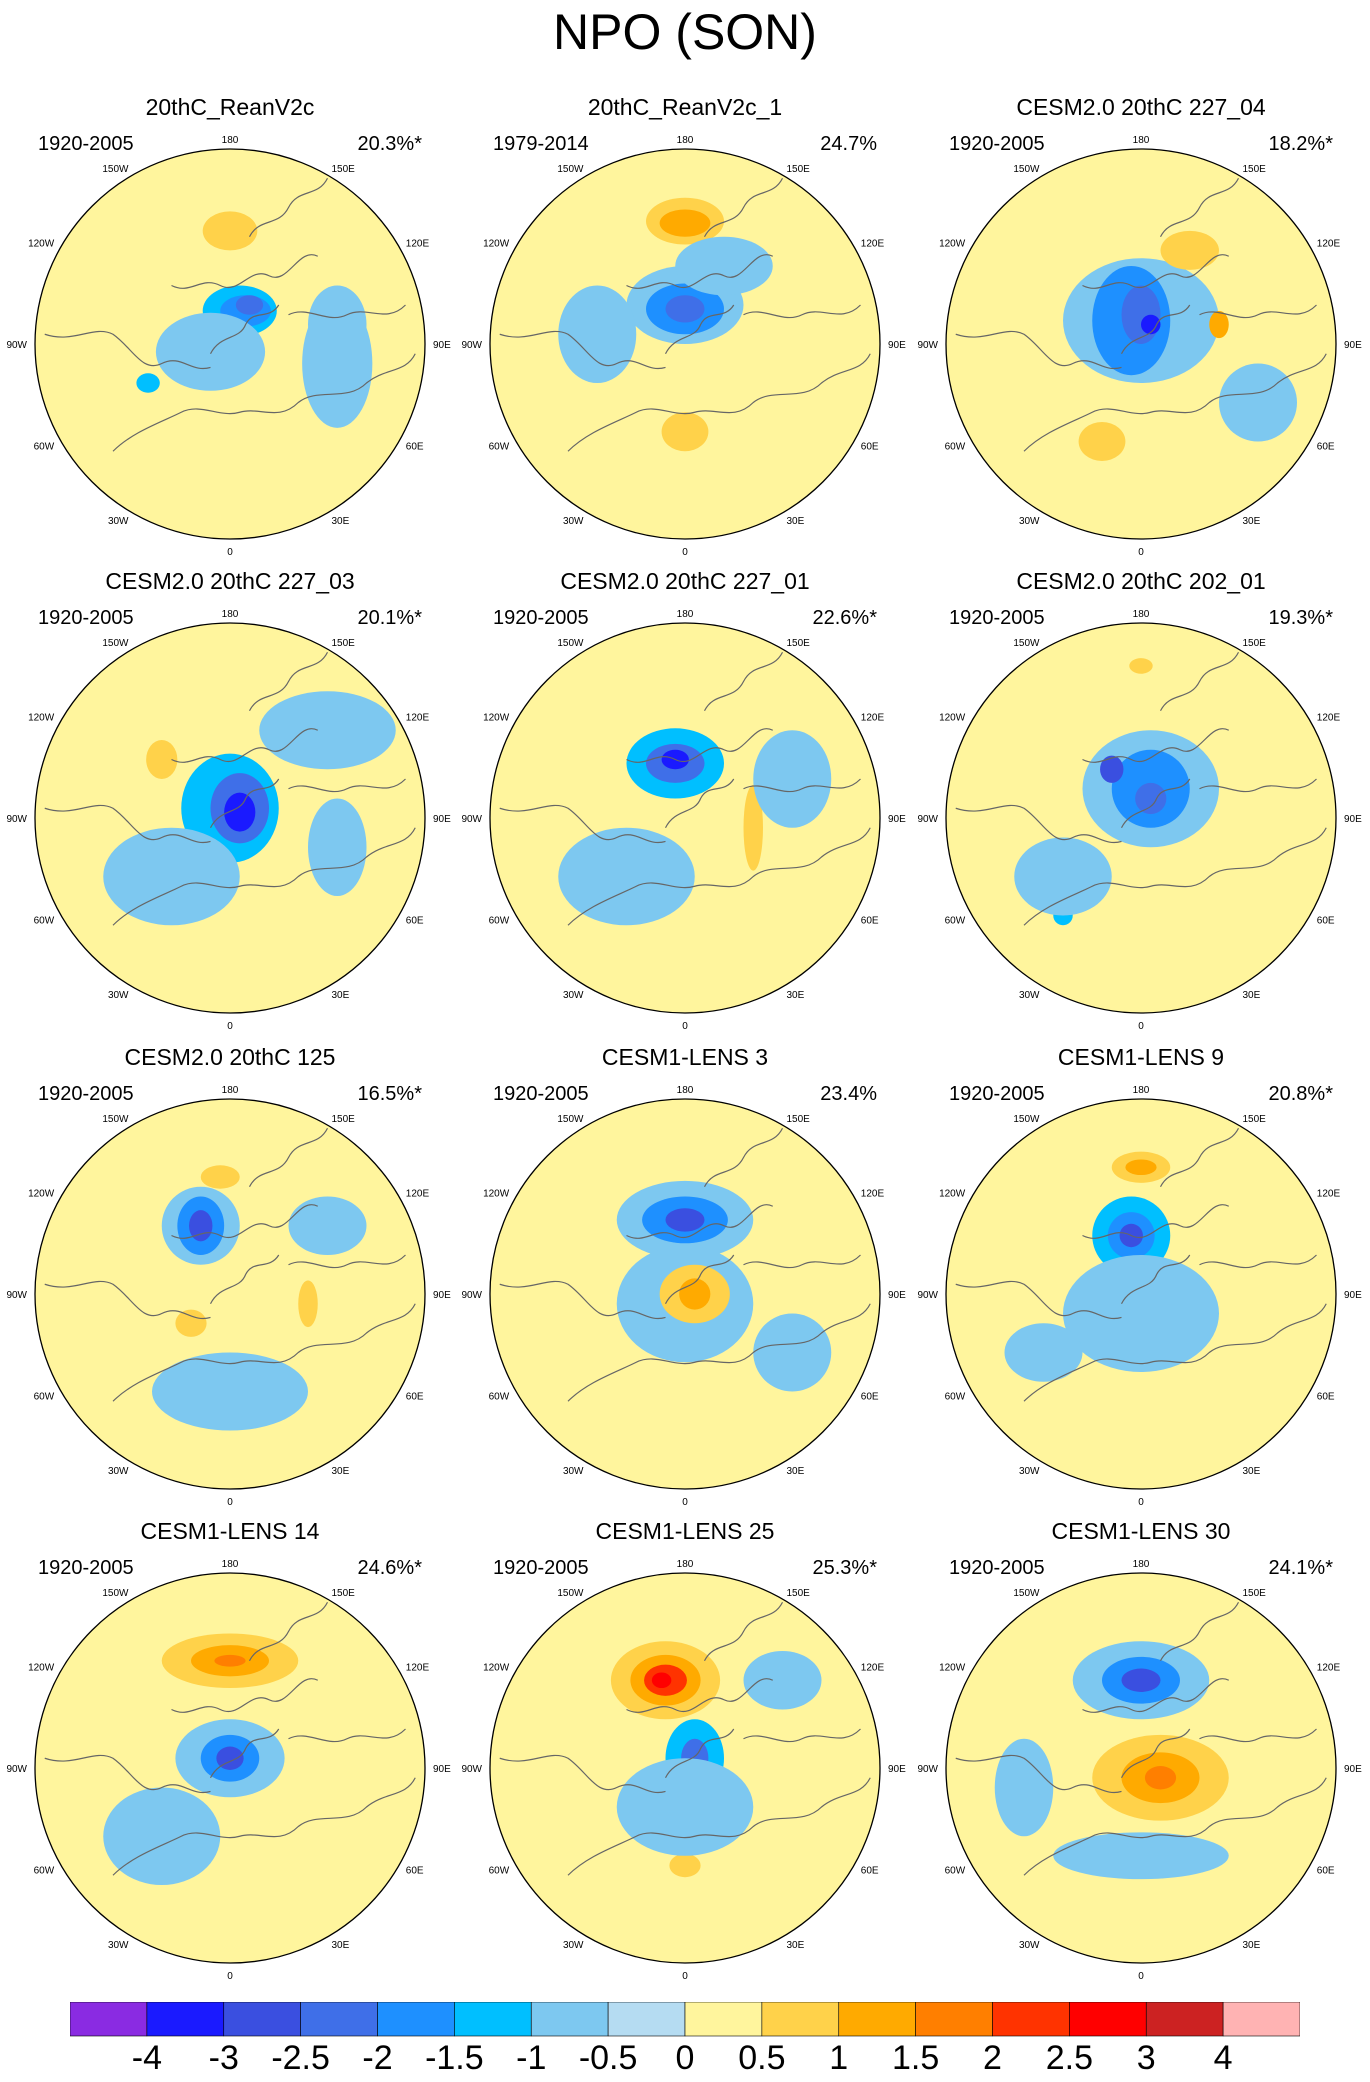  What do you see at coordinates (390, 618) in the screenshot?
I see `panel-variance: 20.1%*` at bounding box center [390, 618].